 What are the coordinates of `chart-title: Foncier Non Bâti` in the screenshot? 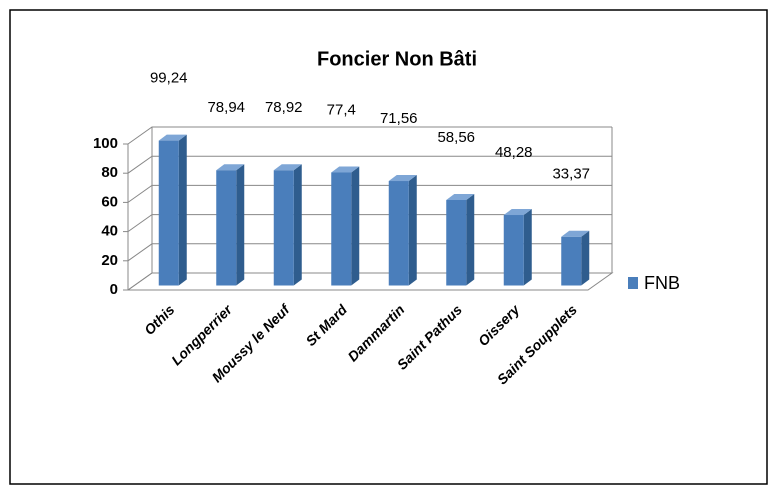 It's located at (397, 59).